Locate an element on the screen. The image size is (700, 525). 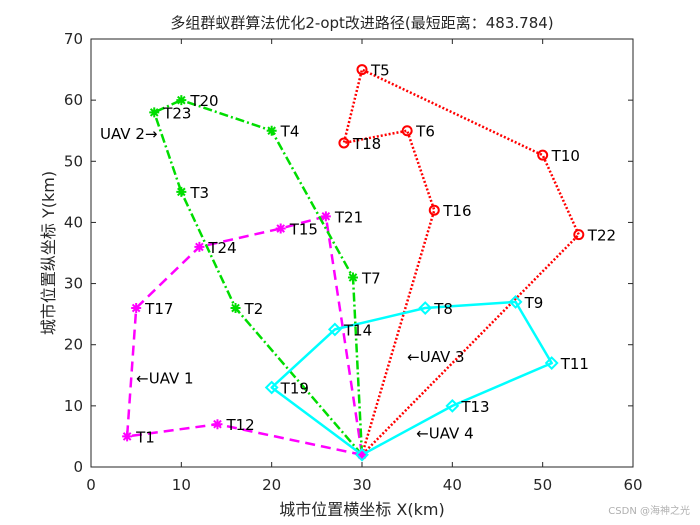
uav-annotation: UAV 2→ is located at coordinates (128, 134).